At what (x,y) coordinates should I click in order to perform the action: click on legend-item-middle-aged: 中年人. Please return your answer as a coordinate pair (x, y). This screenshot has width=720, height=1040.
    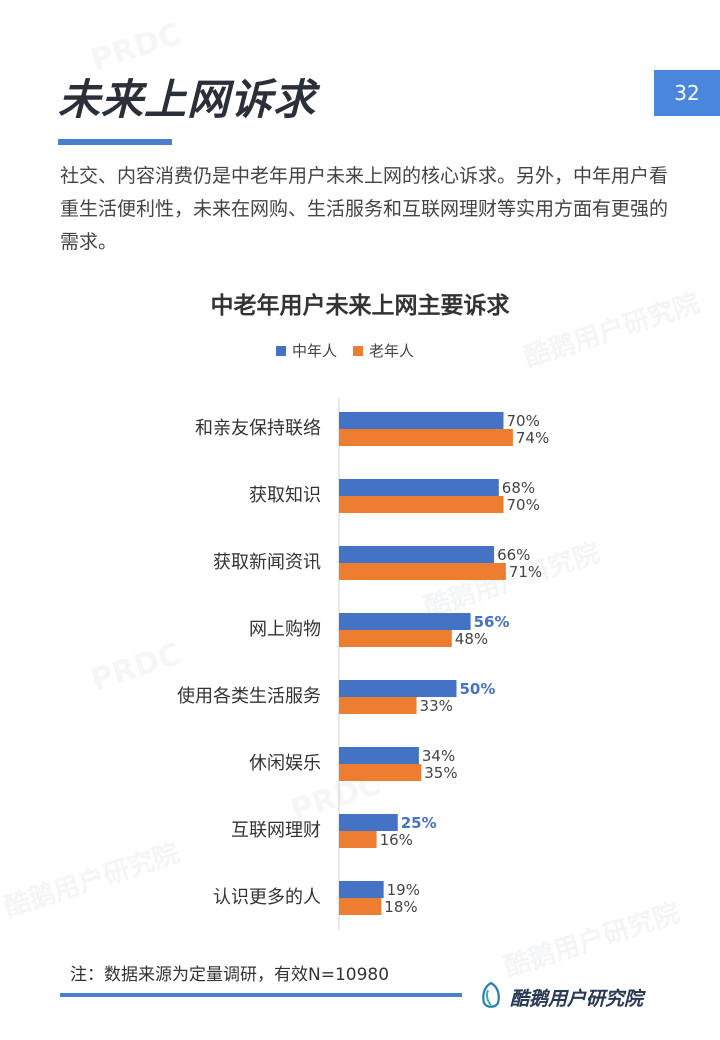
    Looking at the image, I should click on (306, 350).